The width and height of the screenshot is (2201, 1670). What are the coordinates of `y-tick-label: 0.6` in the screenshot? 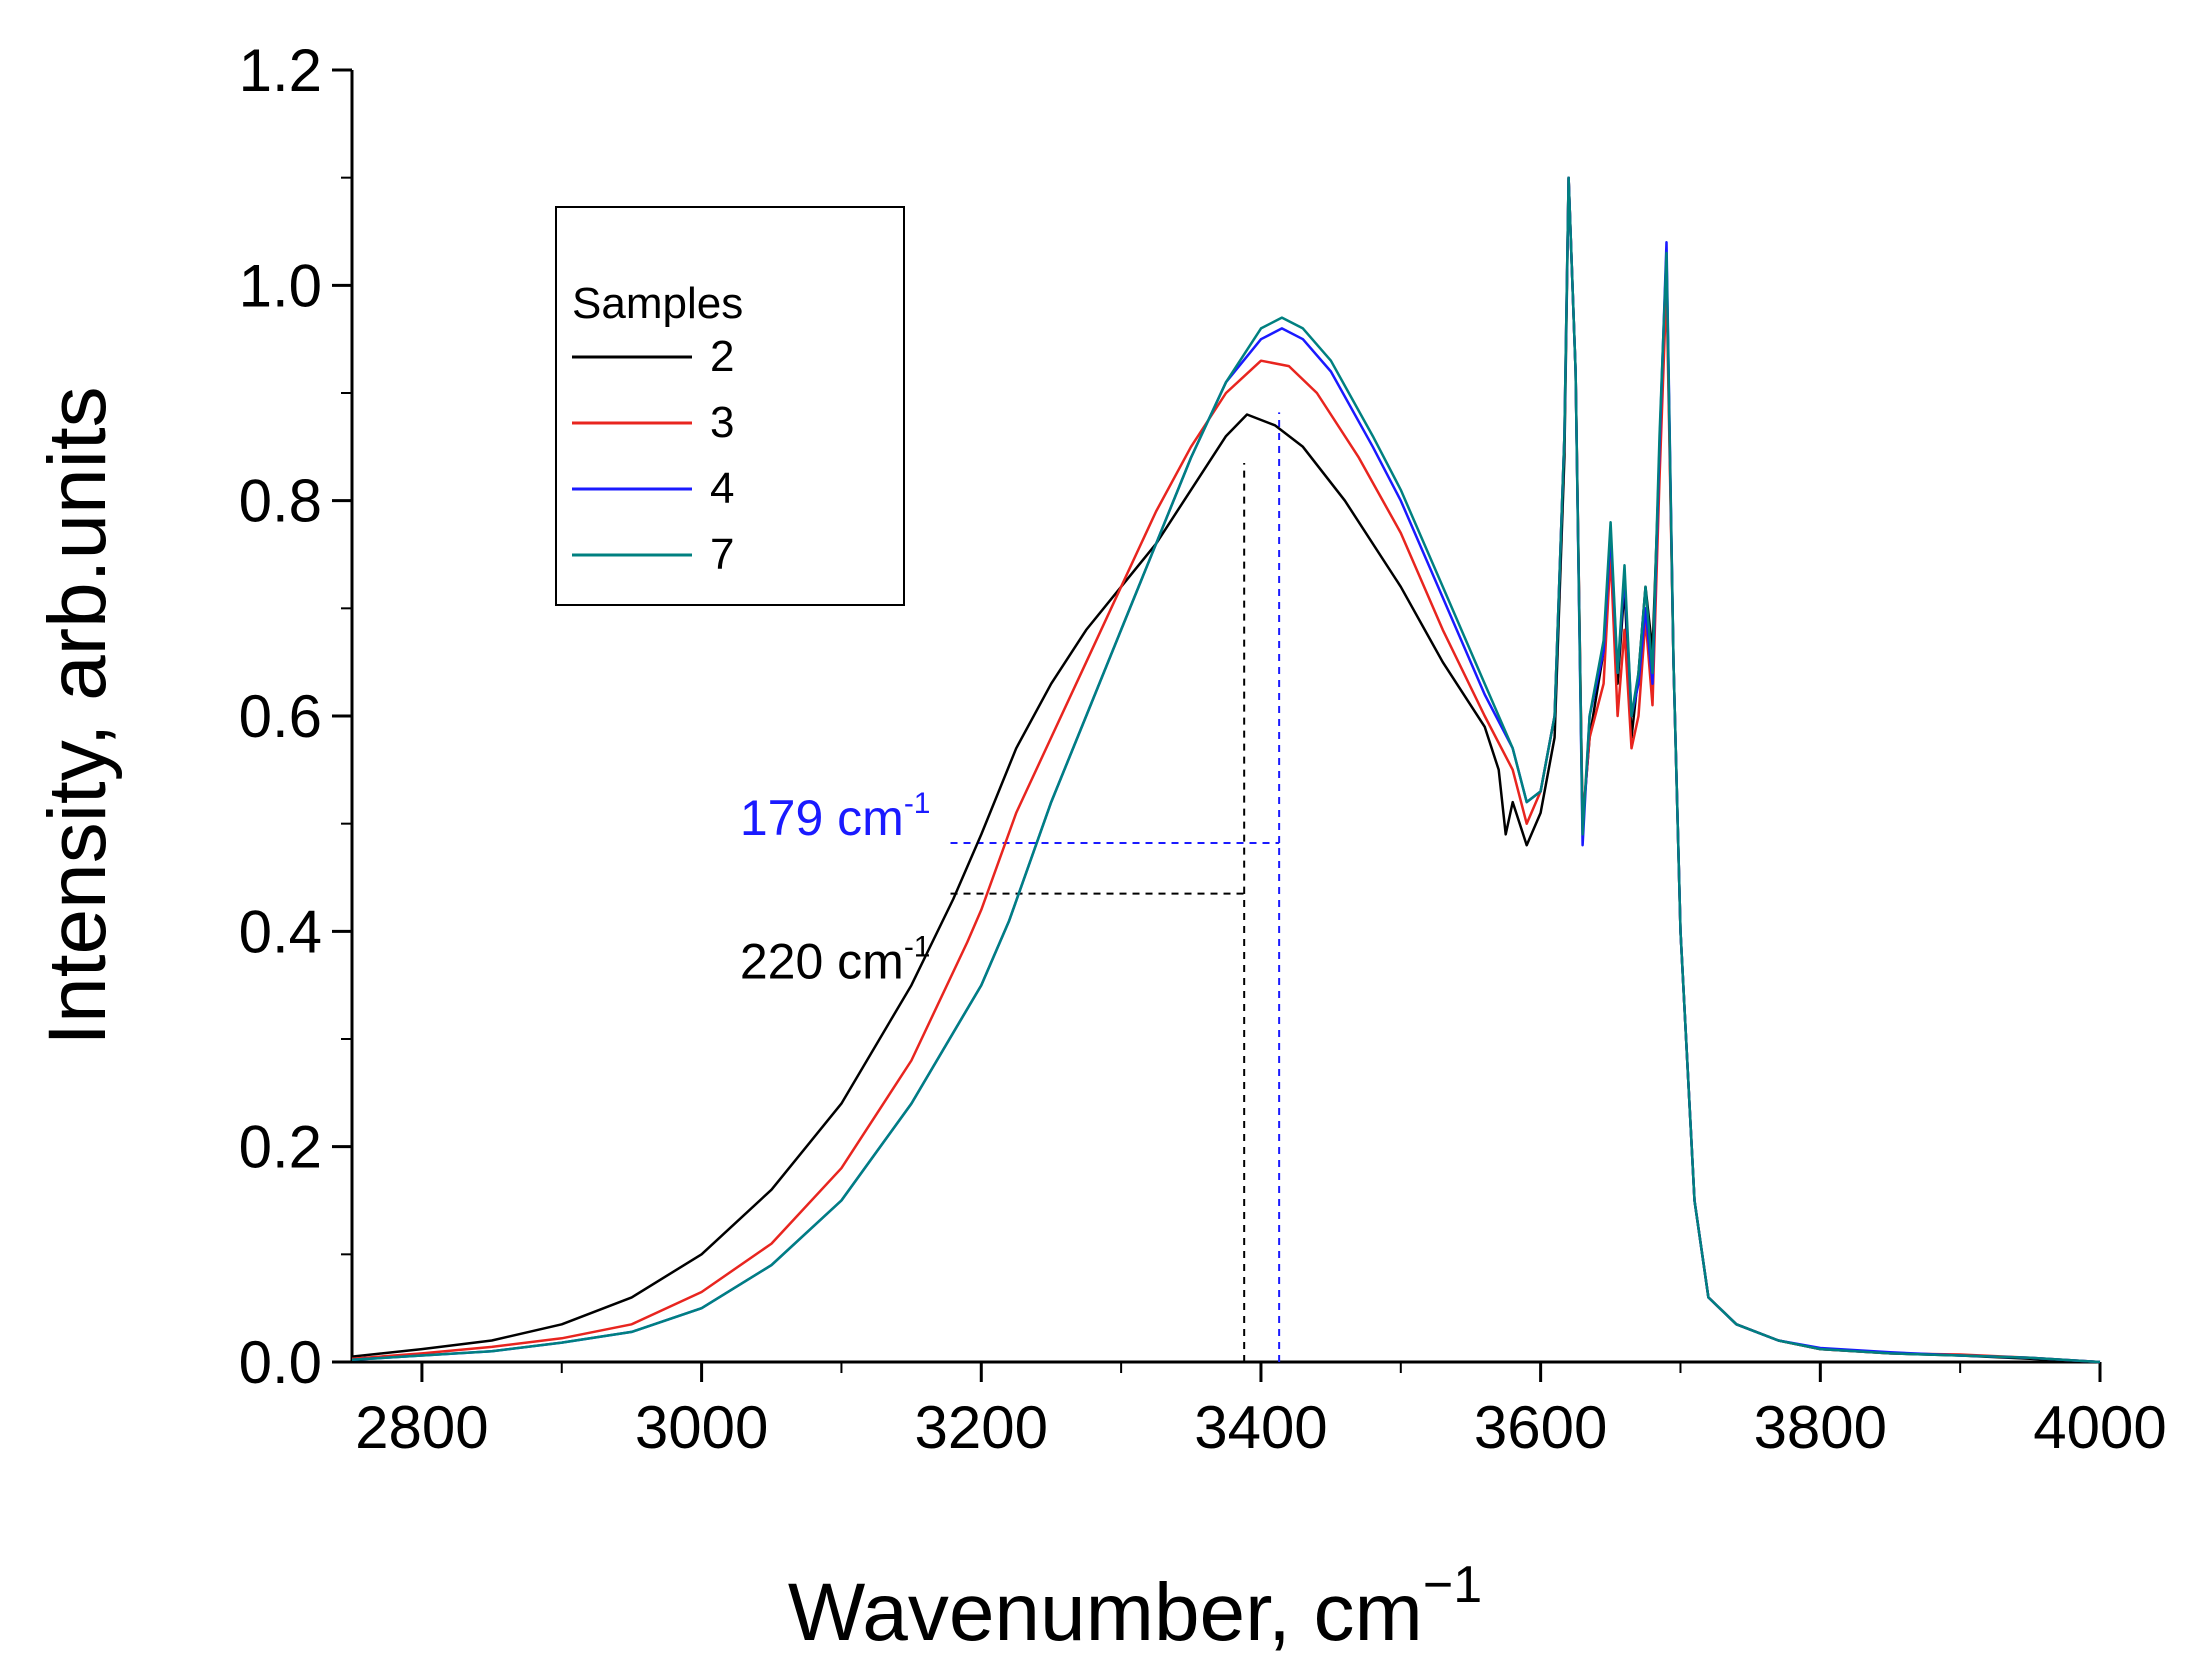 It's located at (280, 716).